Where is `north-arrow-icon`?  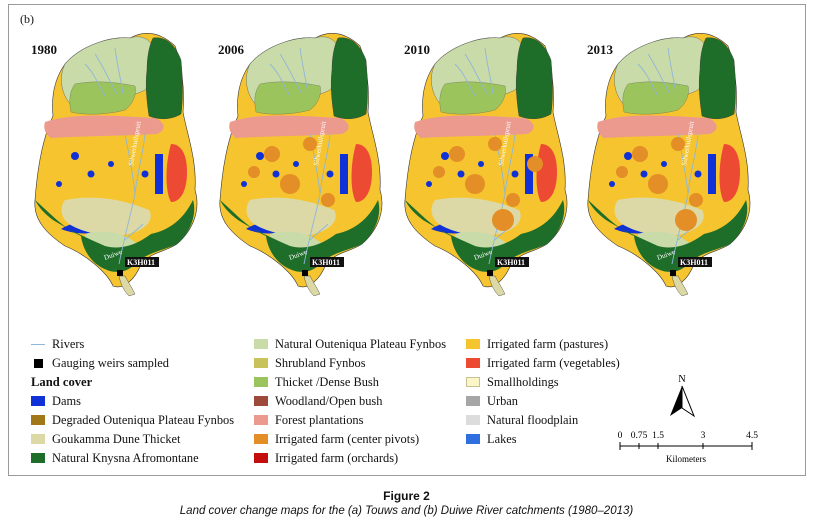 north-arrow-icon is located at coordinates (676, 401).